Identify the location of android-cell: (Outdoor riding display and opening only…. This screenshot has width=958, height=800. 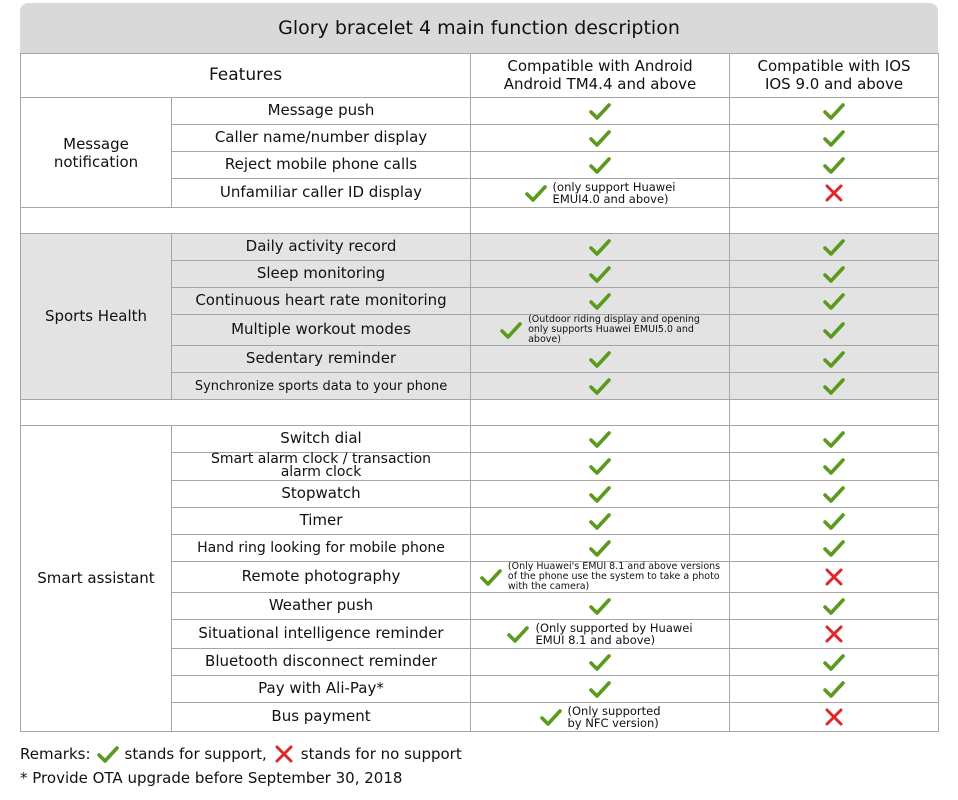
(600, 330).